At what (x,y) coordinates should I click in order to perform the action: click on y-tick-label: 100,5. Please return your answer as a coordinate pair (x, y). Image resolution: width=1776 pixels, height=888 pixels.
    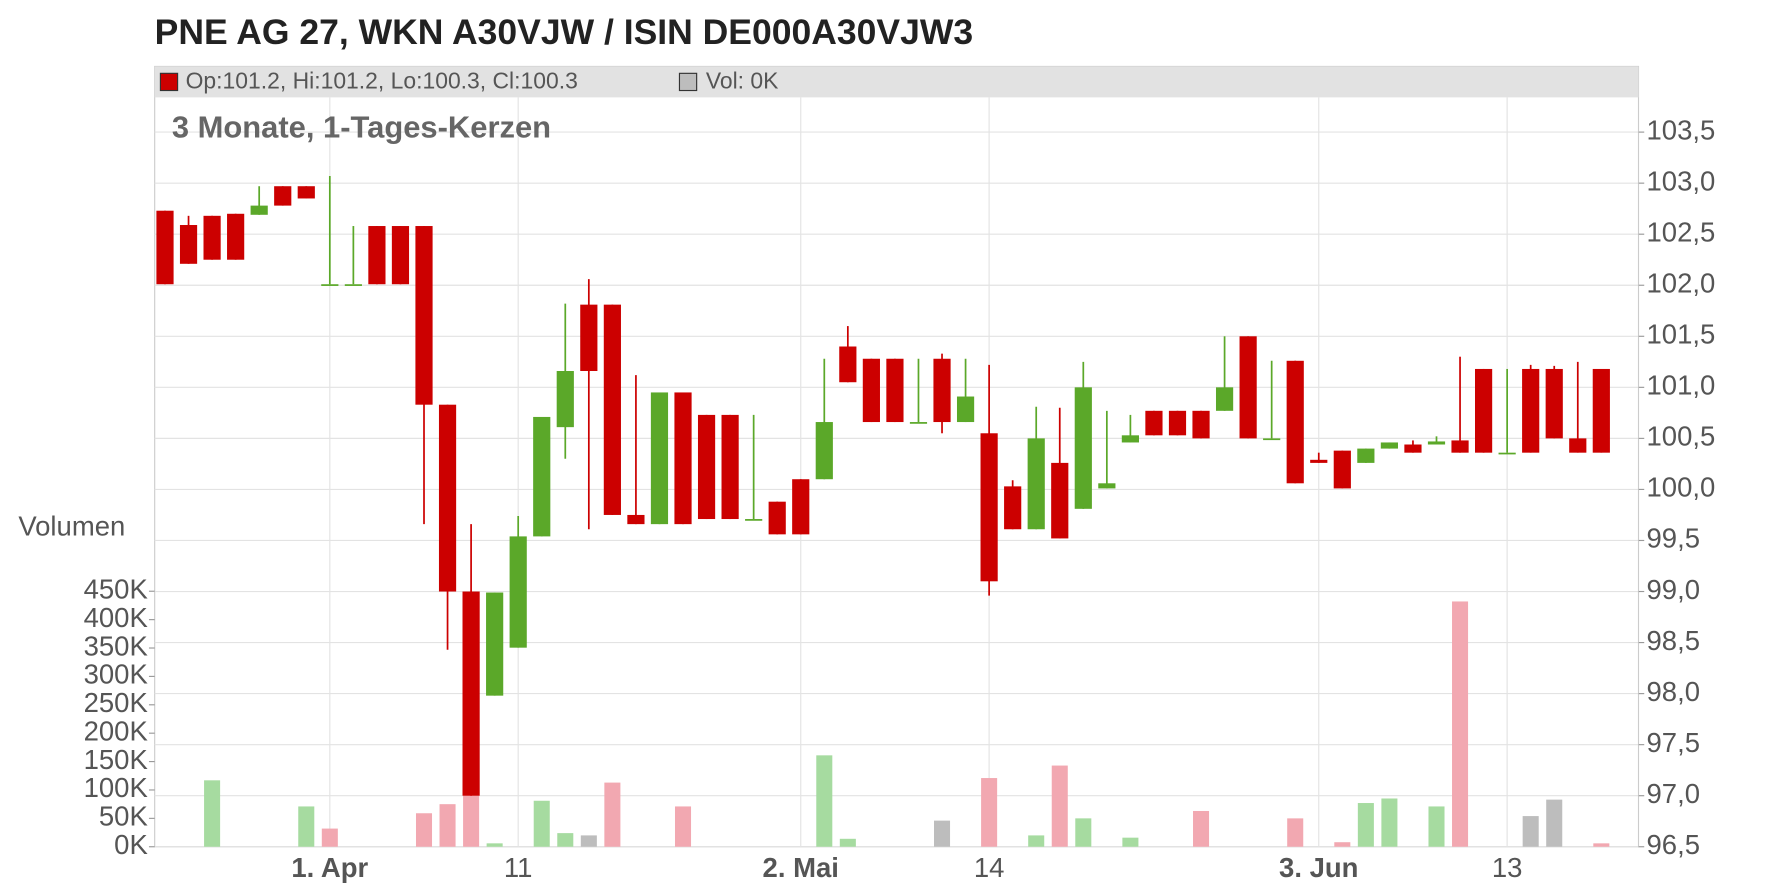
    Looking at the image, I should click on (1681, 436).